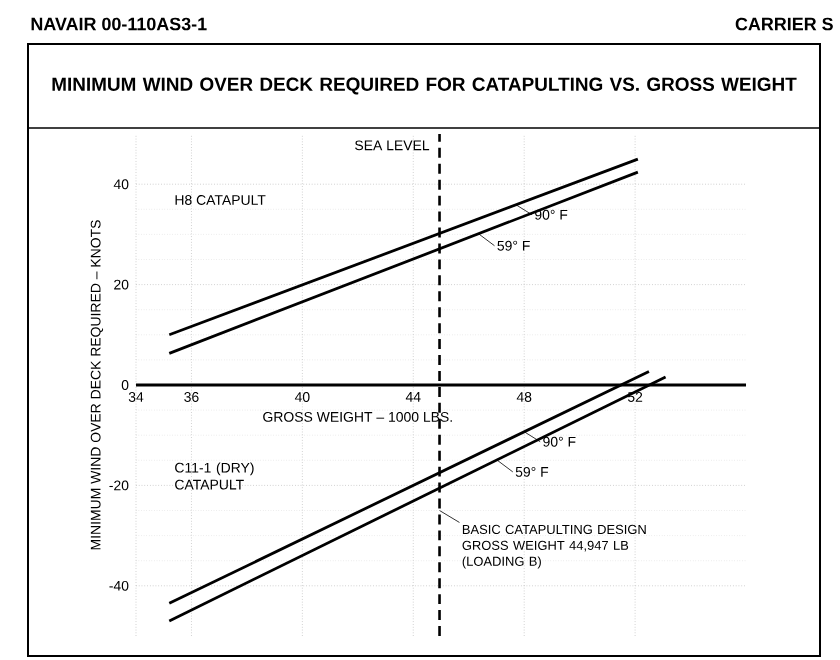  What do you see at coordinates (424, 86) in the screenshot?
I see `chart-title: MINIMUM WIND OVER DECK REQUIRED FOR CATAPULTING VS. GROSS WEIGHT` at bounding box center [424, 86].